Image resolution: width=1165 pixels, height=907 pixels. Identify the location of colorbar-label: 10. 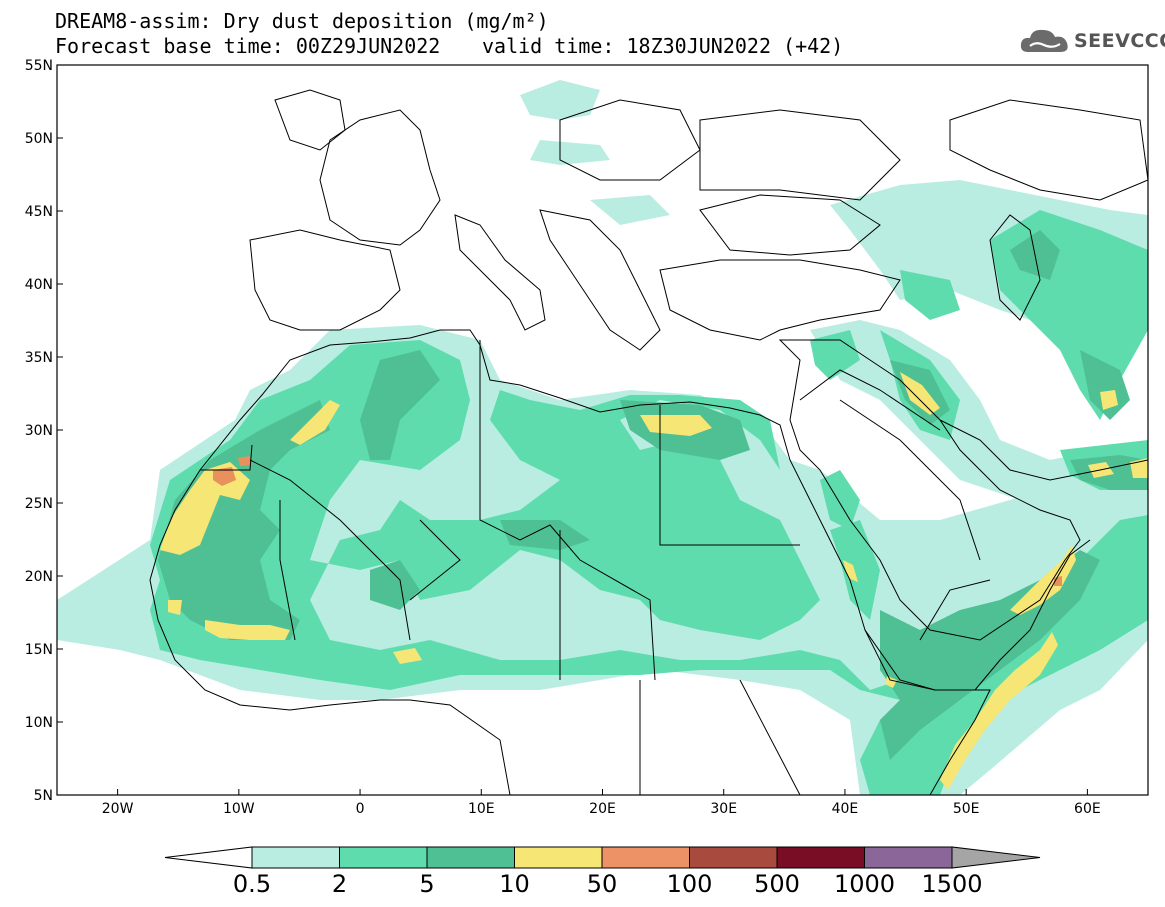
(514, 884).